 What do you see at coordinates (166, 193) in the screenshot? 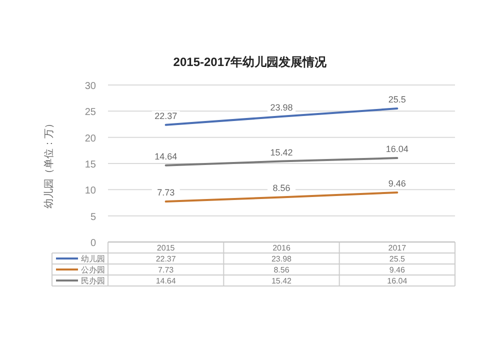
I see `data-label: 7.73` at bounding box center [166, 193].